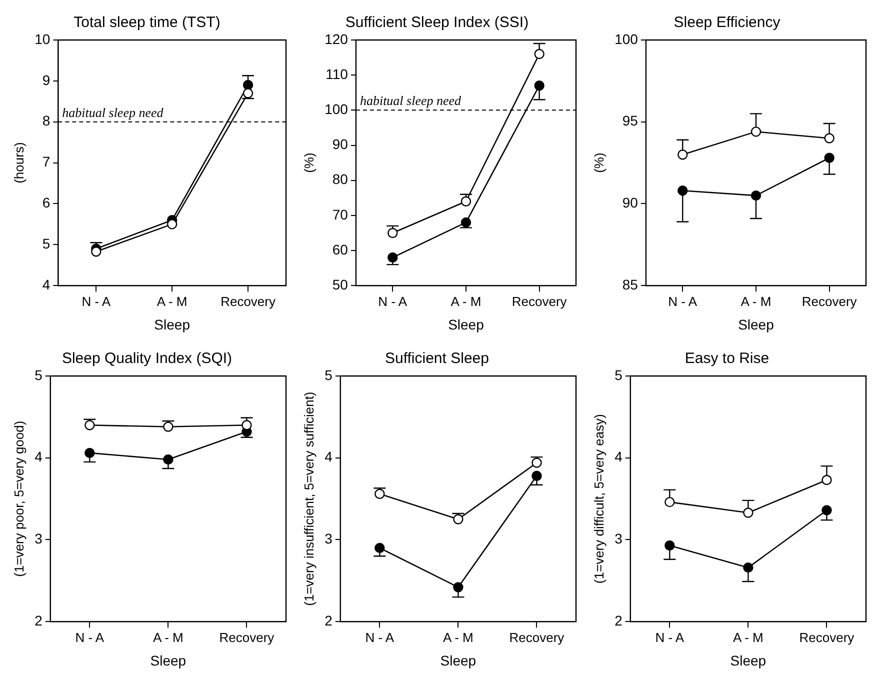 This screenshot has width=888, height=684. I want to click on y-tick-label: 7, so click(46, 162).